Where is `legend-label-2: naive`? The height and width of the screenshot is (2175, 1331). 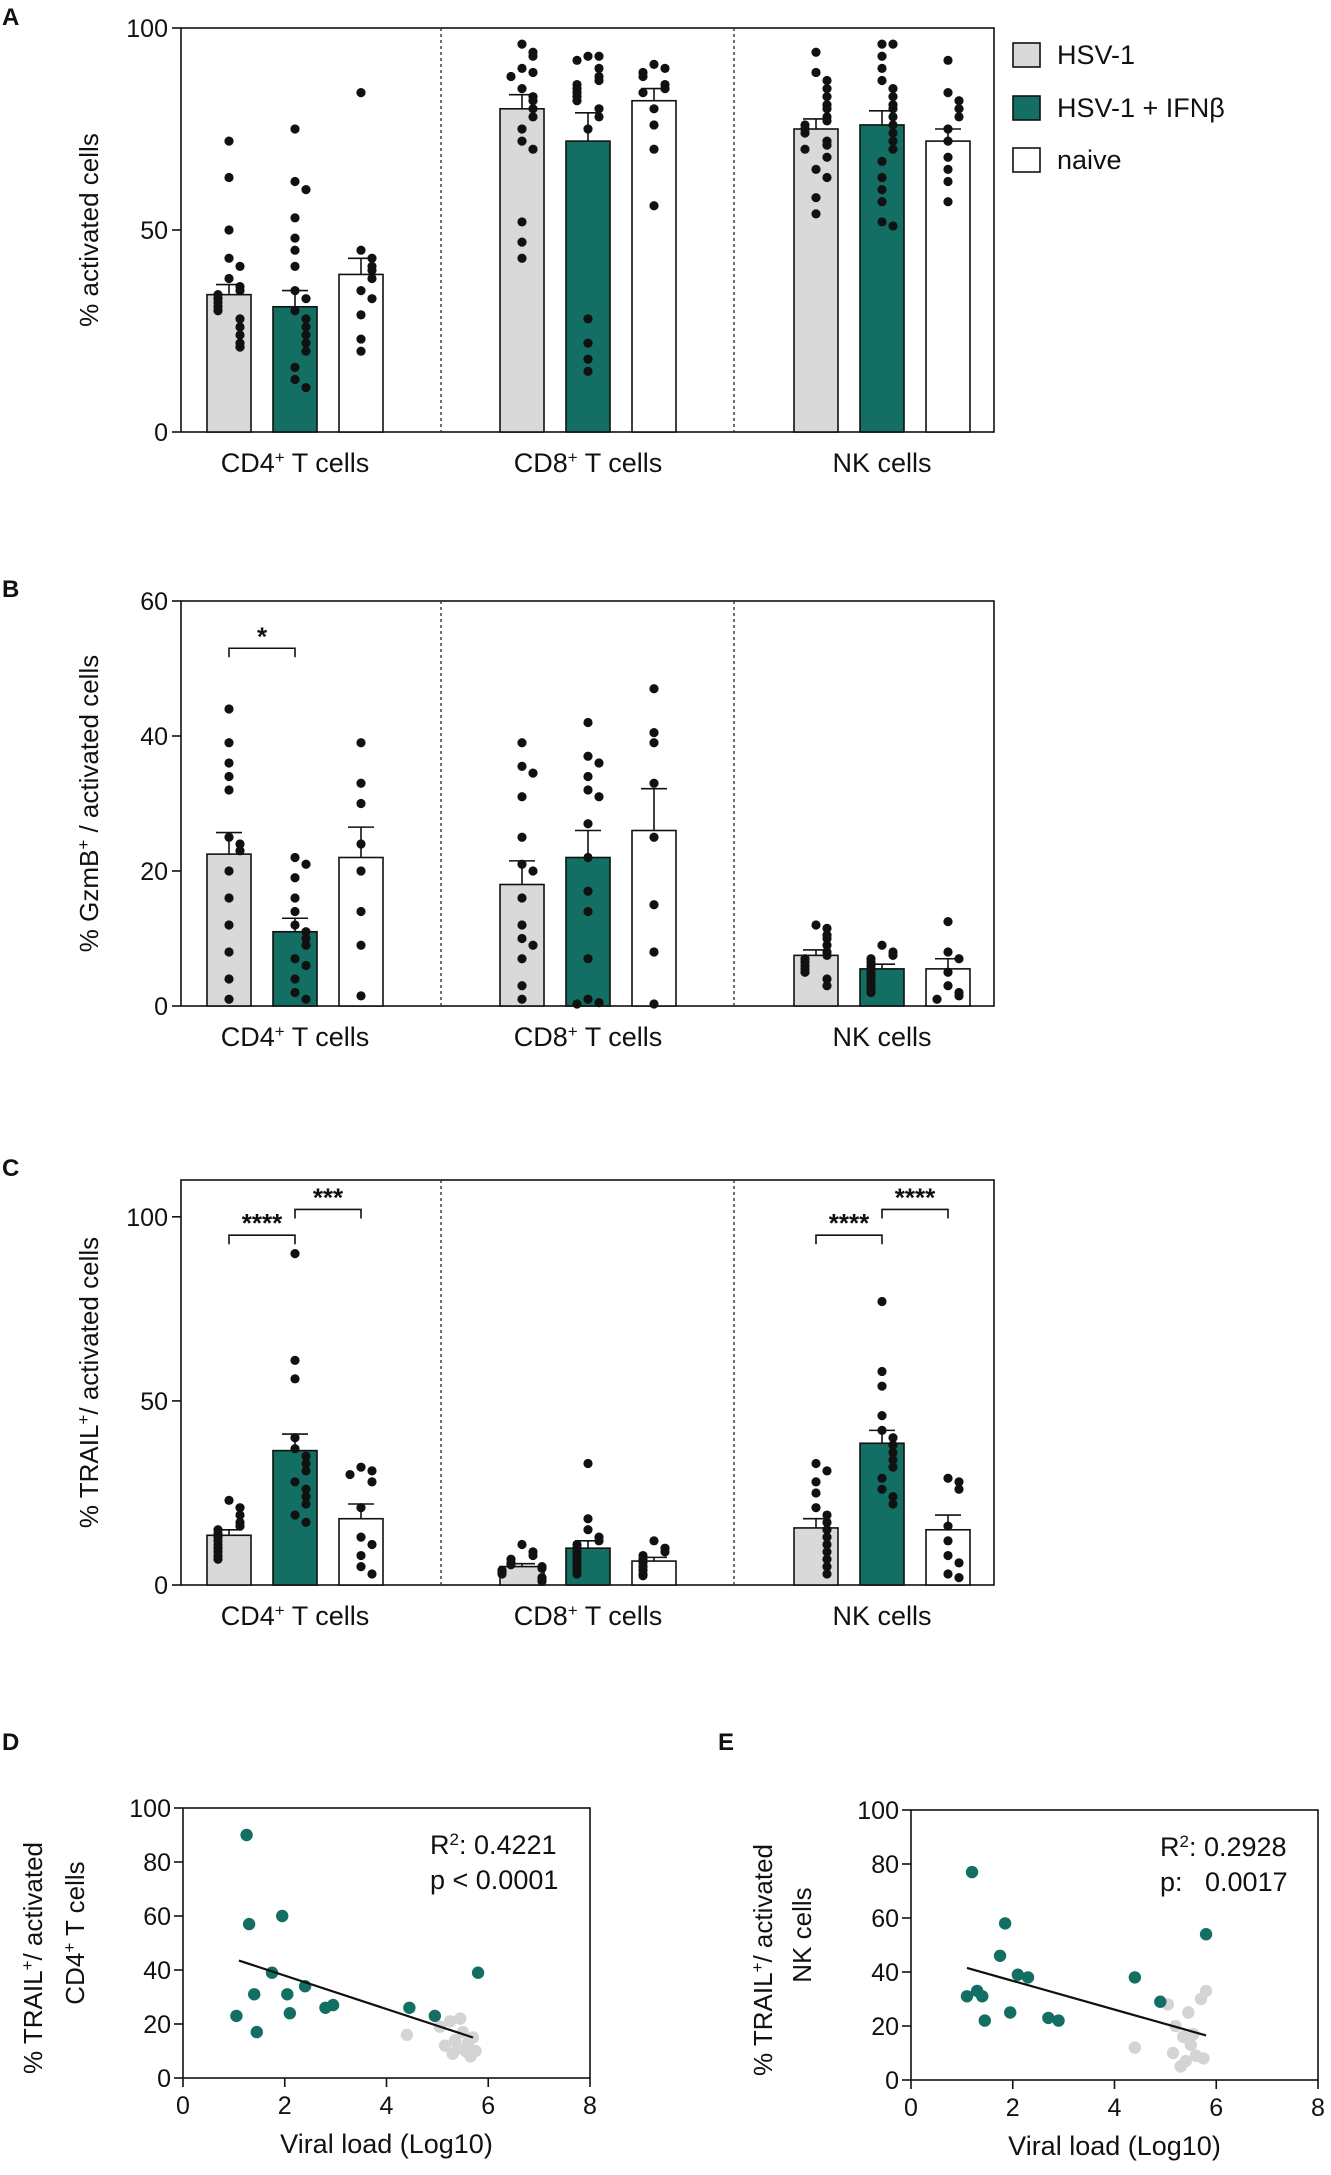 legend-label-2: naive is located at coordinates (1089, 160).